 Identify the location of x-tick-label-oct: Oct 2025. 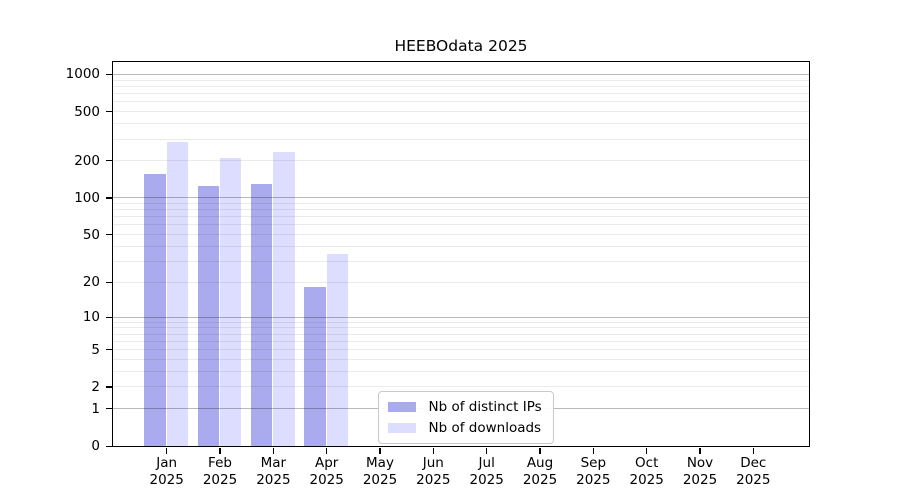
(646, 471).